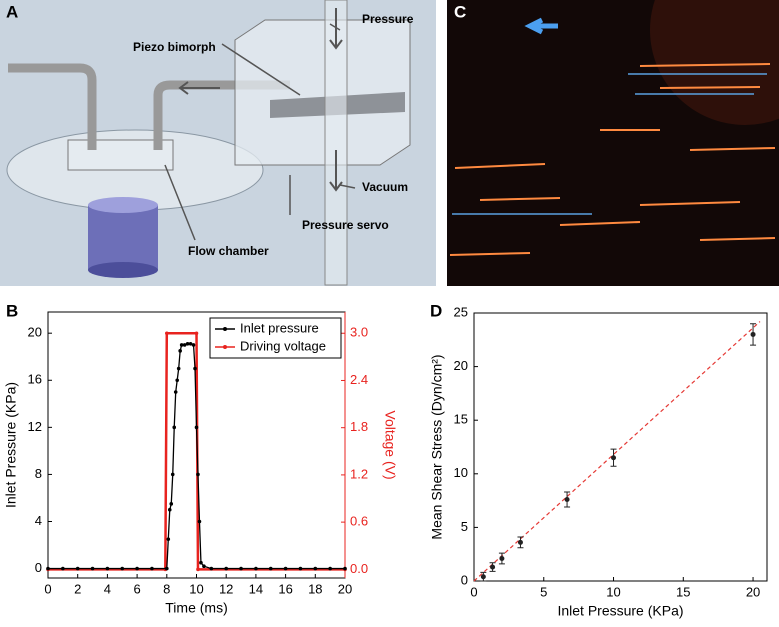 Image resolution: width=779 pixels, height=627 pixels. I want to click on panel-label: A, so click(12, 11).